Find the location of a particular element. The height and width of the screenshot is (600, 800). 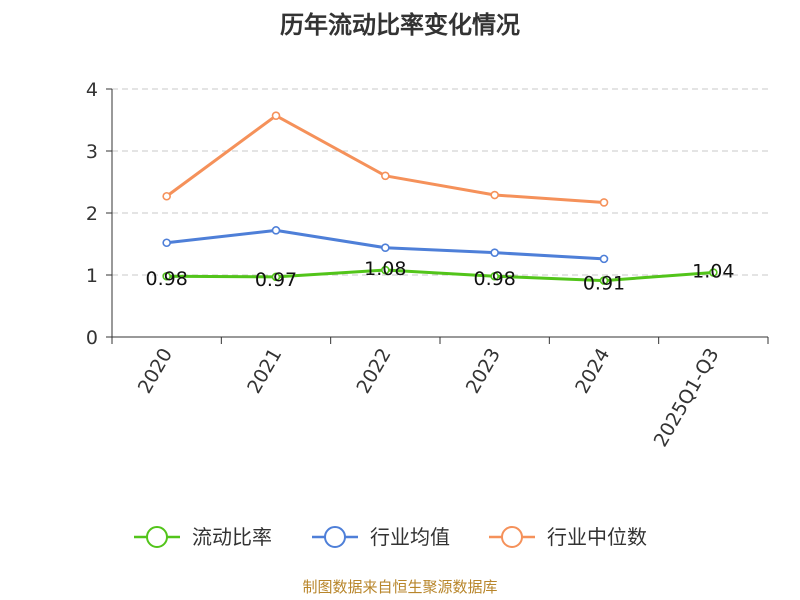

source-note: 制图数据来自恒生聚源数据库 is located at coordinates (399, 587).